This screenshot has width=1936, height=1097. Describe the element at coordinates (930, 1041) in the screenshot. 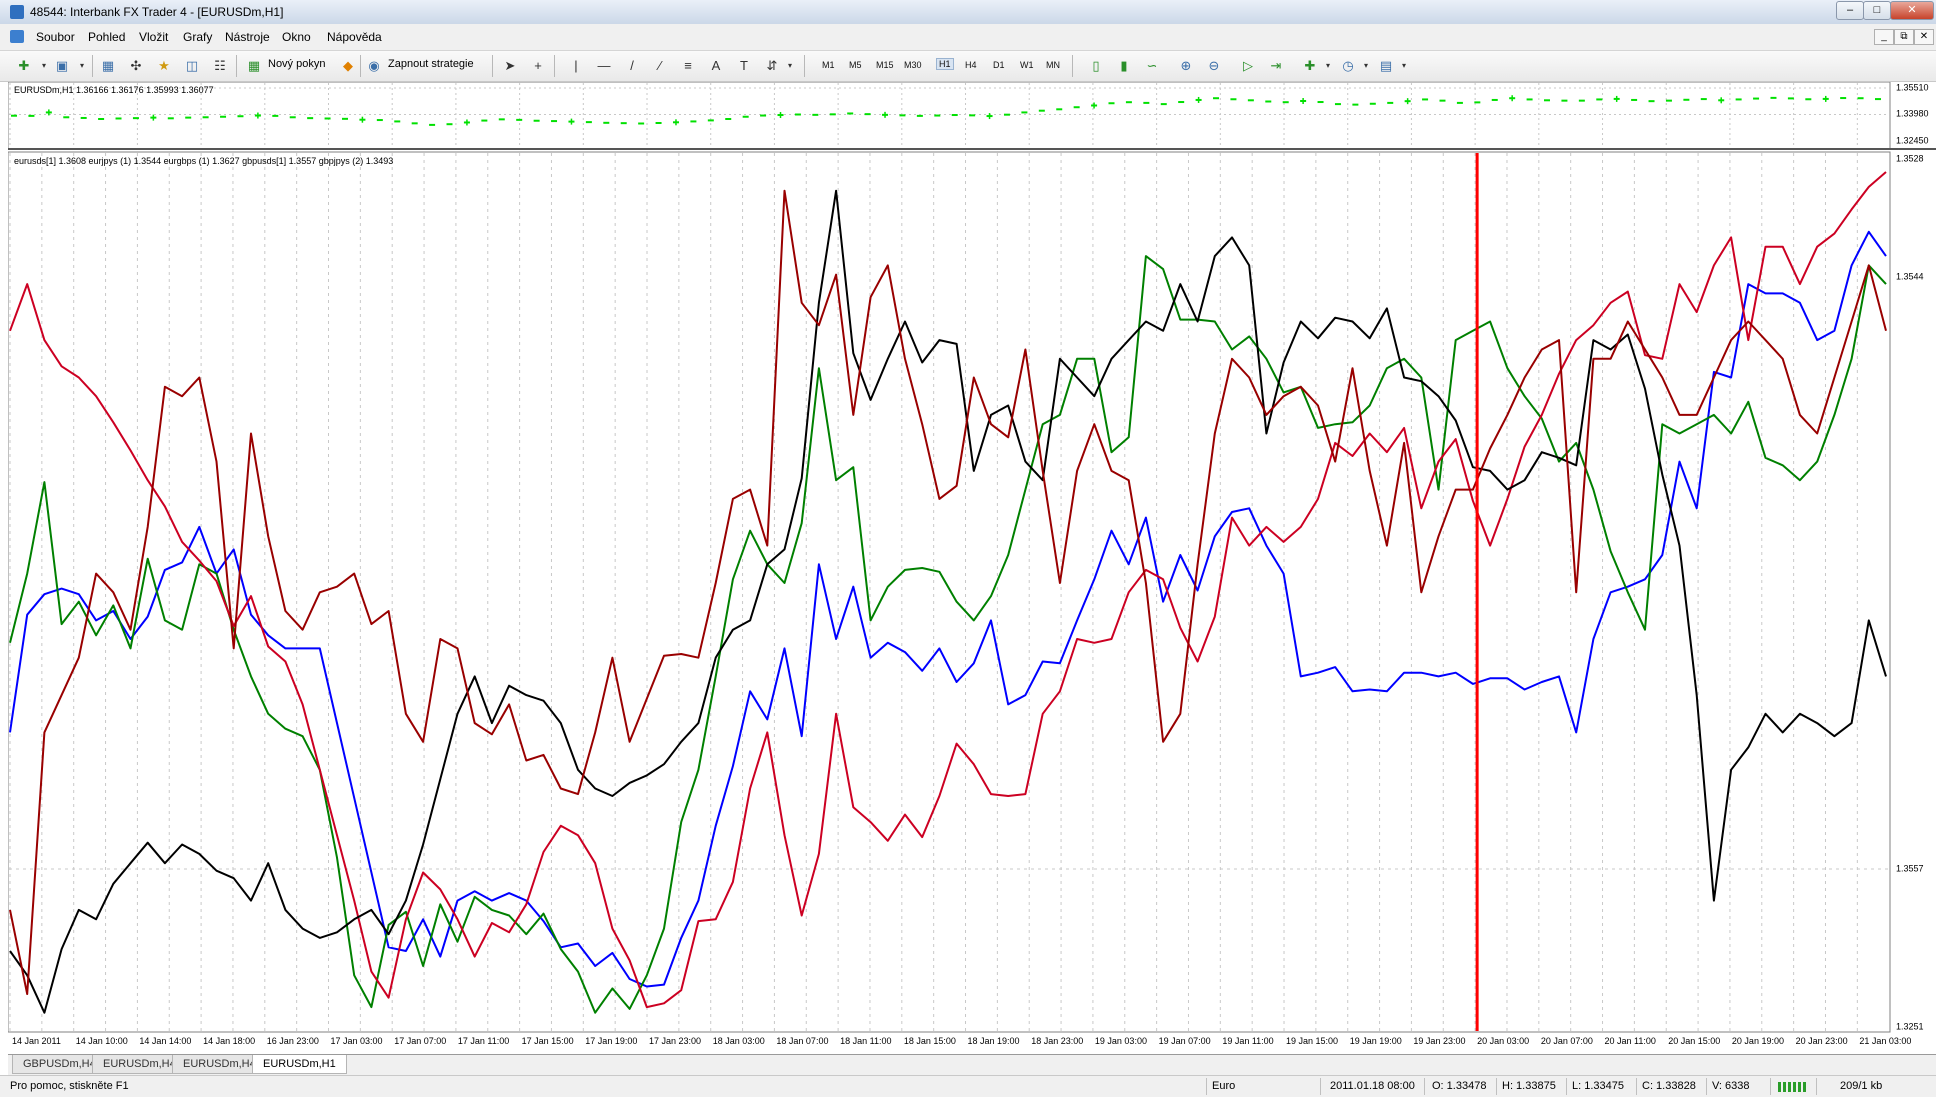

I see `x-axis-label: 18 Jan 15:00` at that location.